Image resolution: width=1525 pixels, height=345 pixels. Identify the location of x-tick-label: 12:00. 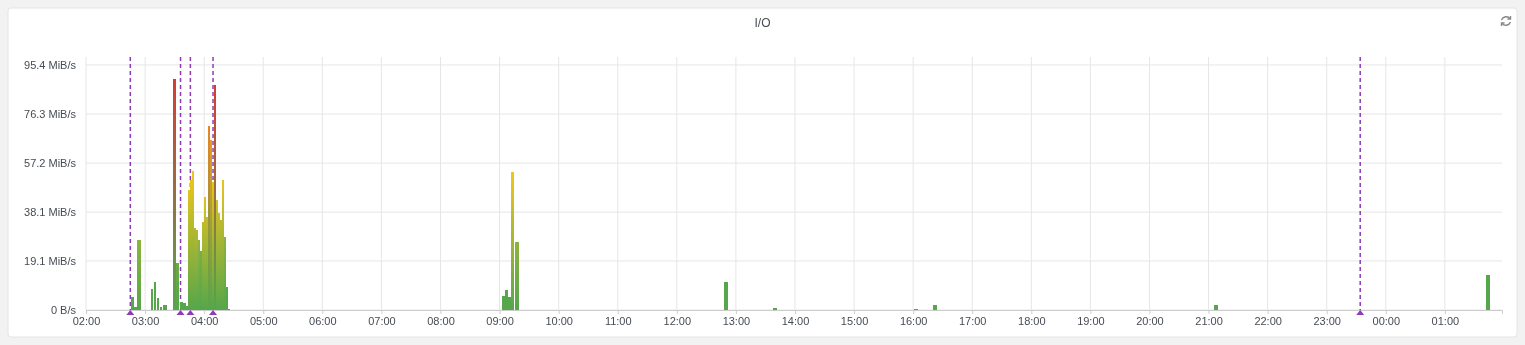
(677, 320).